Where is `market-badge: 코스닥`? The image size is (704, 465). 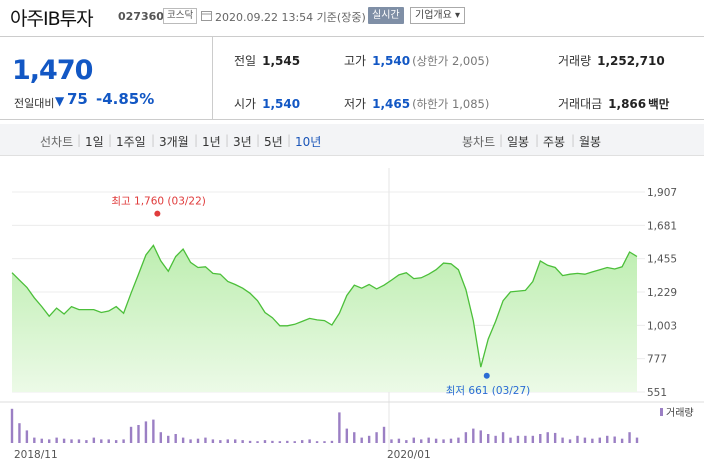 market-badge: 코스닥 is located at coordinates (180, 16).